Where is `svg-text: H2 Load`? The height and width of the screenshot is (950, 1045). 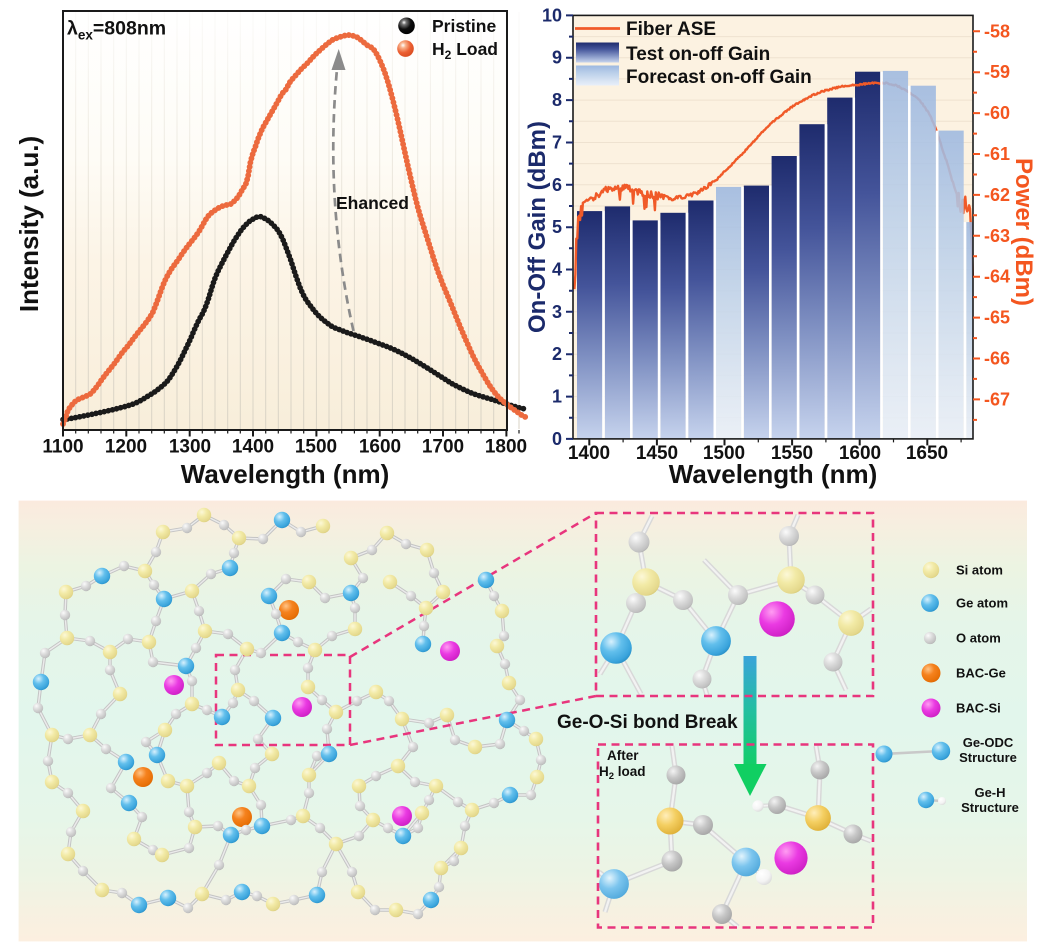
svg-text: H2 Load is located at coordinates (465, 50).